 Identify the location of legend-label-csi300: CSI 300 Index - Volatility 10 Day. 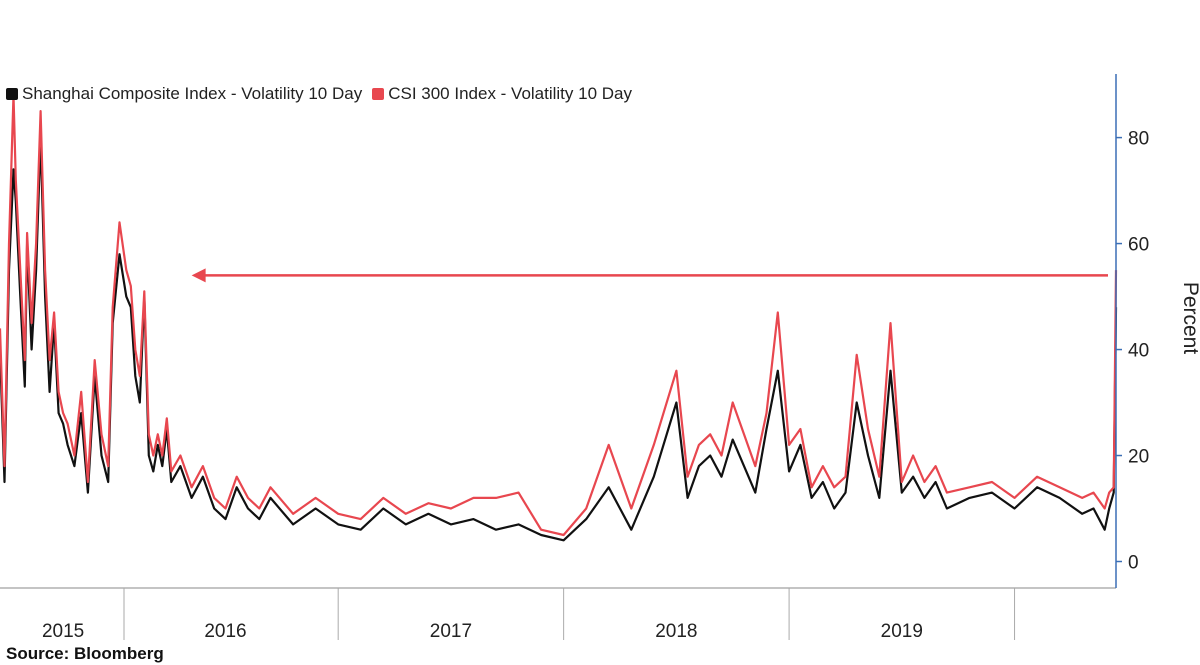
(510, 93).